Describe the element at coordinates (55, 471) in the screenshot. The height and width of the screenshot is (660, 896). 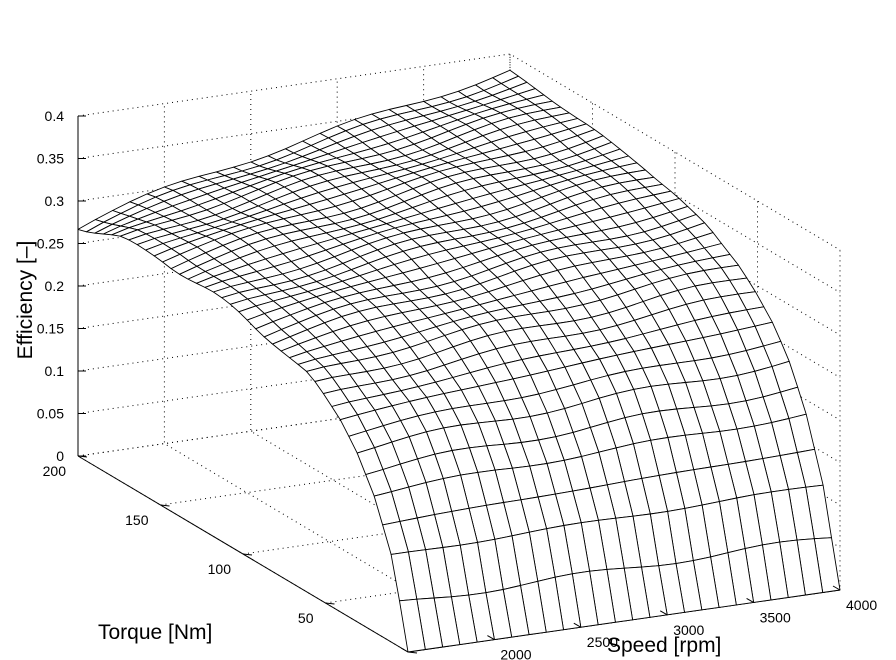
I see `y-tick-label: 200` at that location.